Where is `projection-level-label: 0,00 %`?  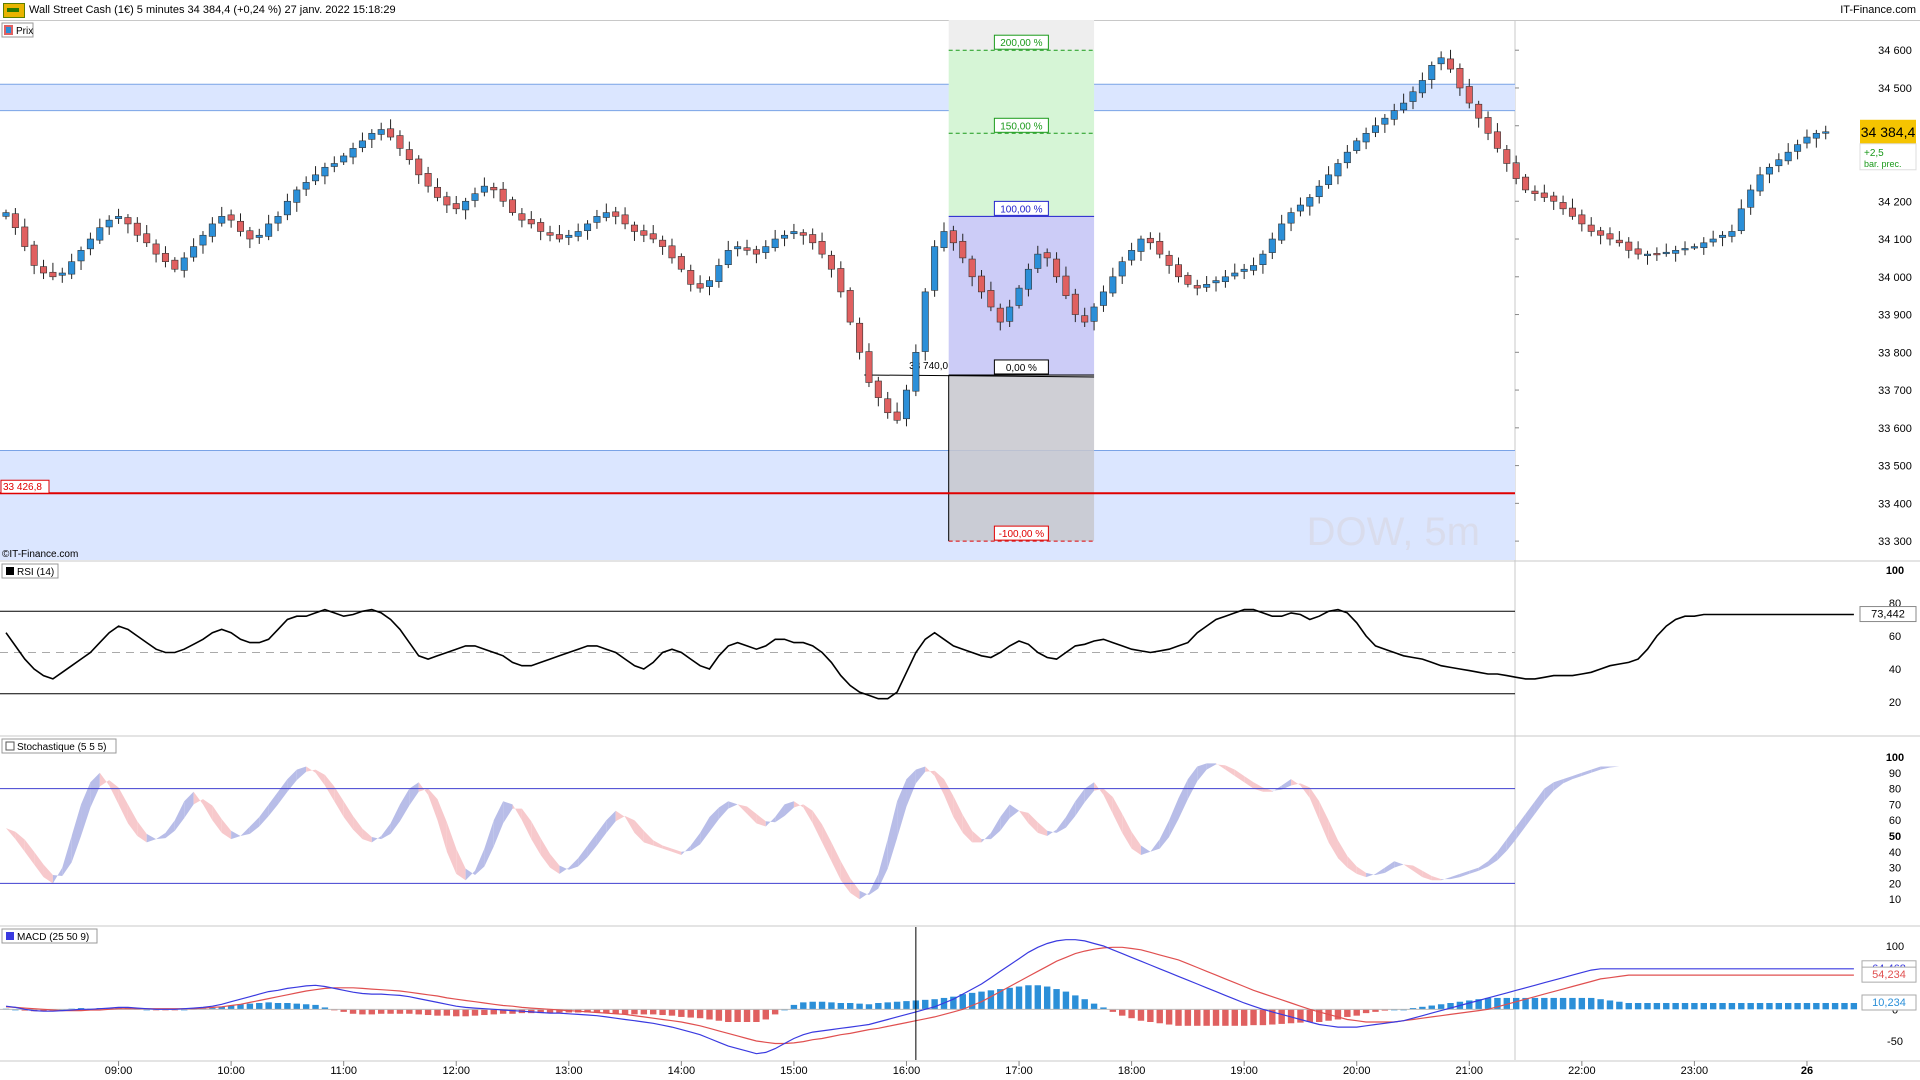 projection-level-label: 0,00 % is located at coordinates (1021, 368).